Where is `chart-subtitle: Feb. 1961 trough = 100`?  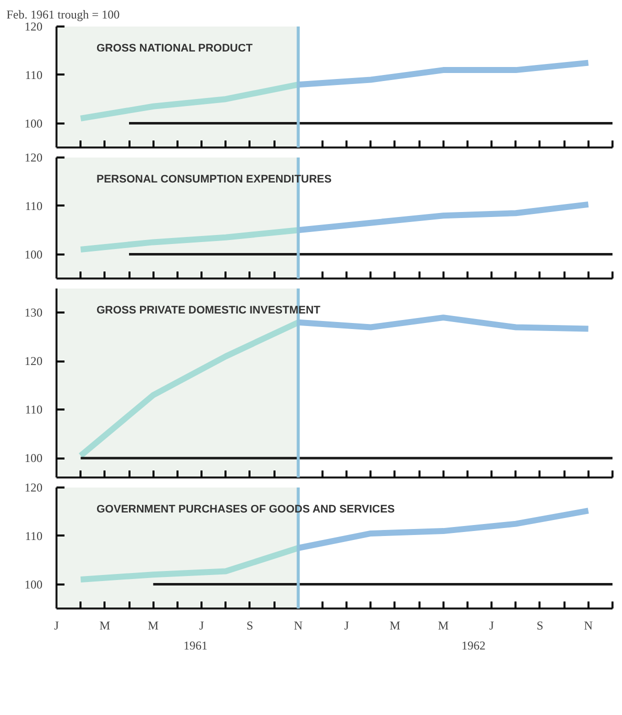
chart-subtitle: Feb. 1961 trough = 100 is located at coordinates (63, 15).